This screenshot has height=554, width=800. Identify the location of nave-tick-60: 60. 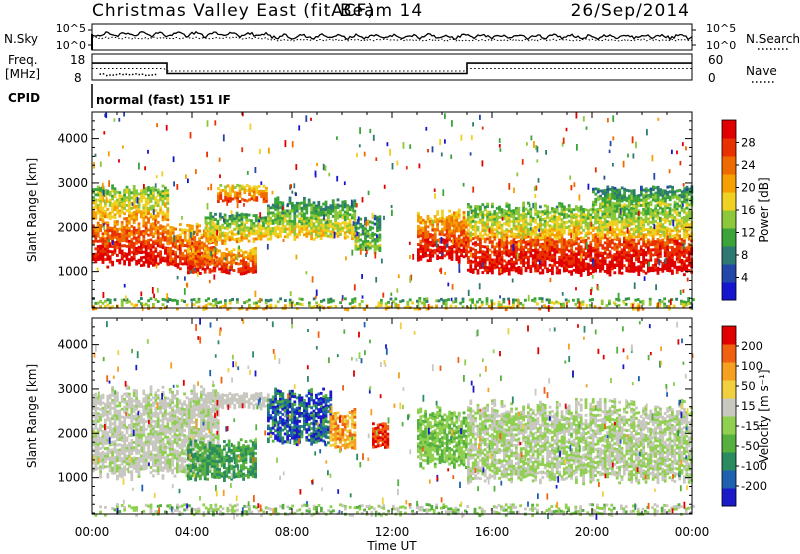
(715, 60).